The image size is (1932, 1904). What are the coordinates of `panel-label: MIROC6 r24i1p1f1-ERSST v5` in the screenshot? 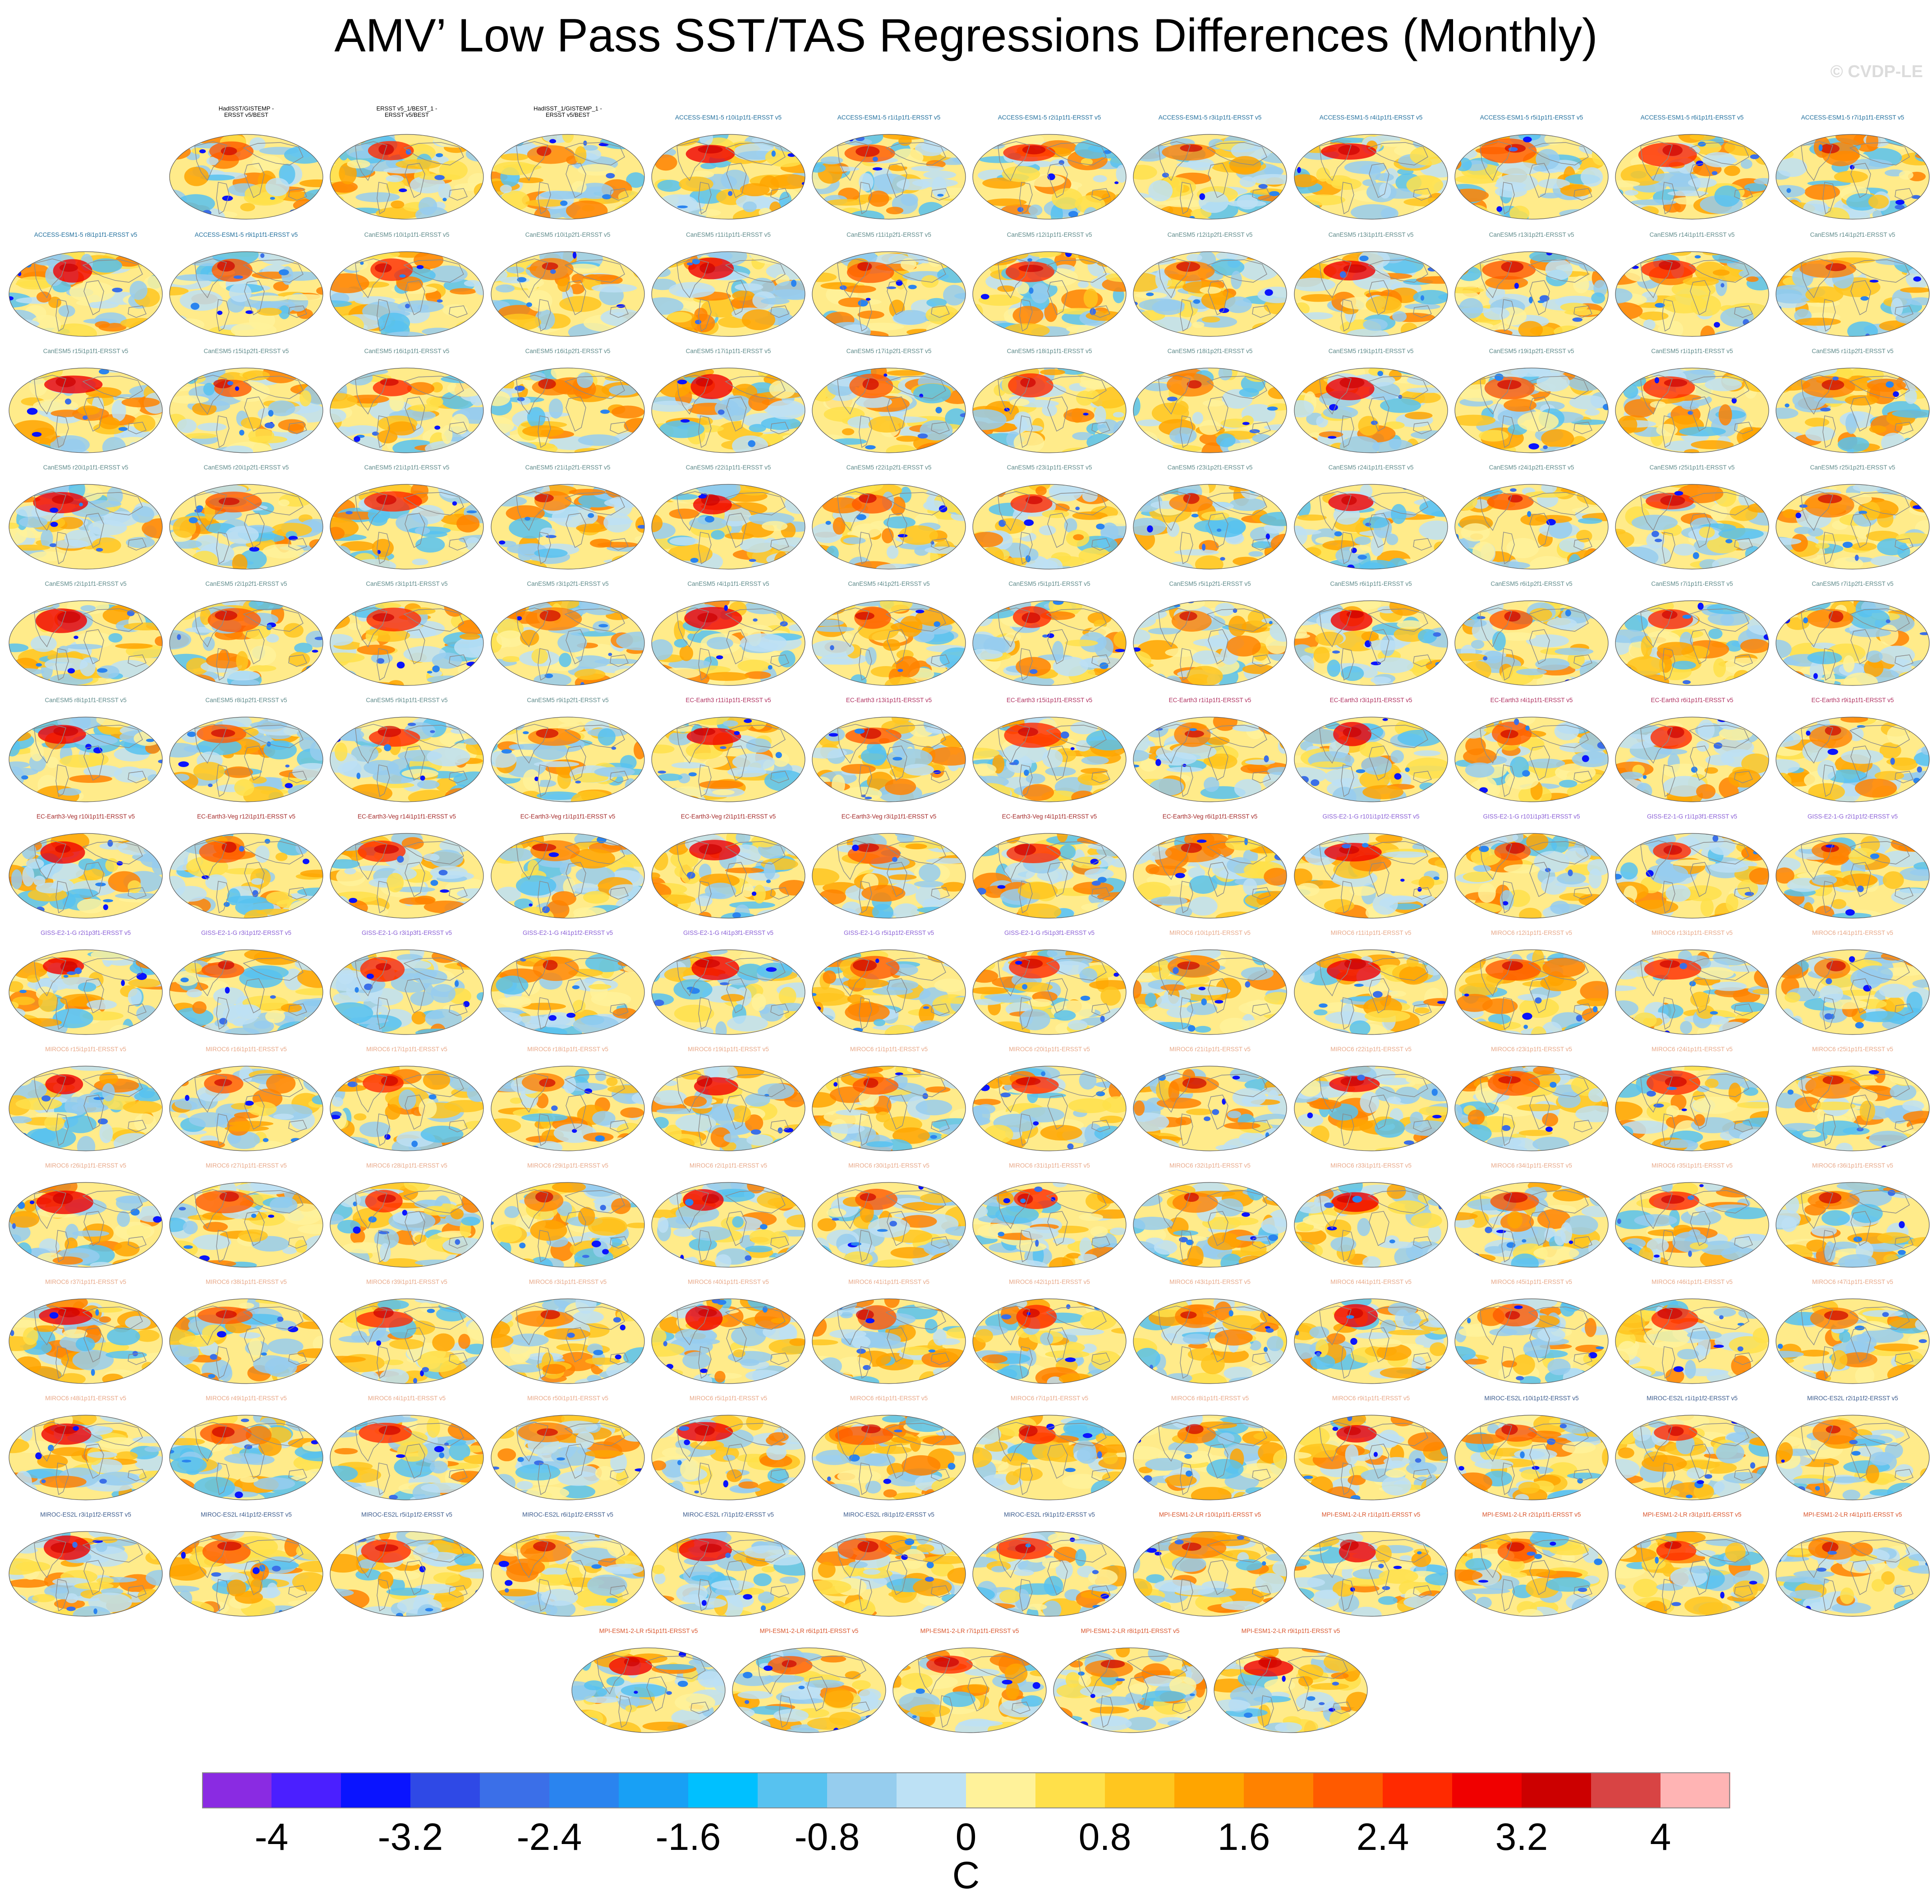 It's located at (1692, 1049).